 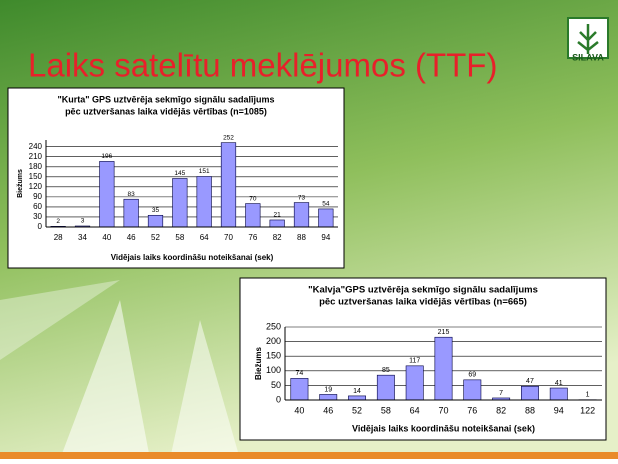 I want to click on value-label: 14, so click(x=357, y=391).